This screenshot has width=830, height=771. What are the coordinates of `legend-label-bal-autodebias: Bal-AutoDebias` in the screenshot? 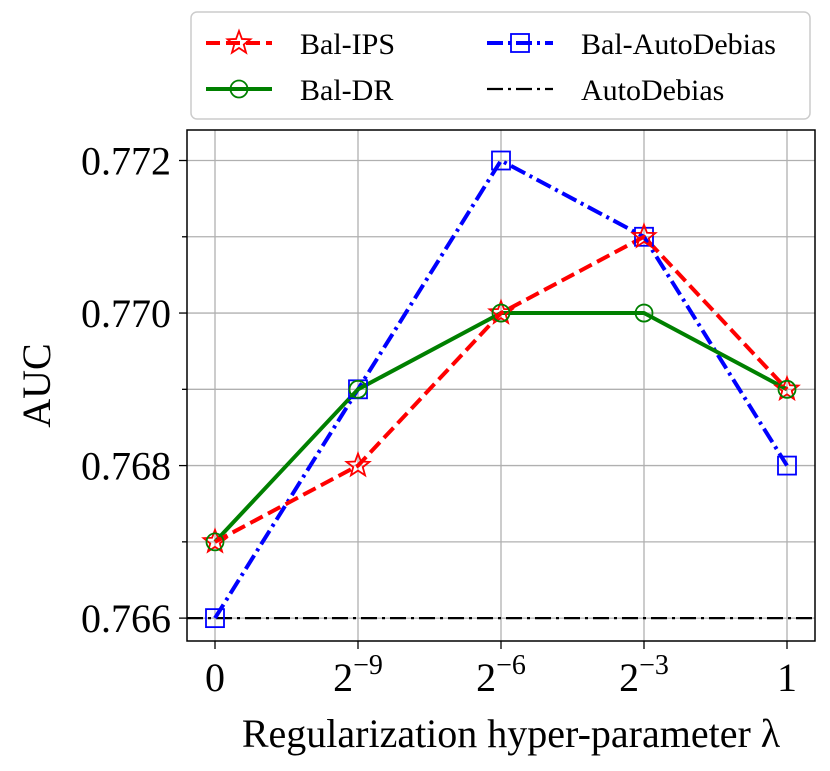 It's located at (678, 44).